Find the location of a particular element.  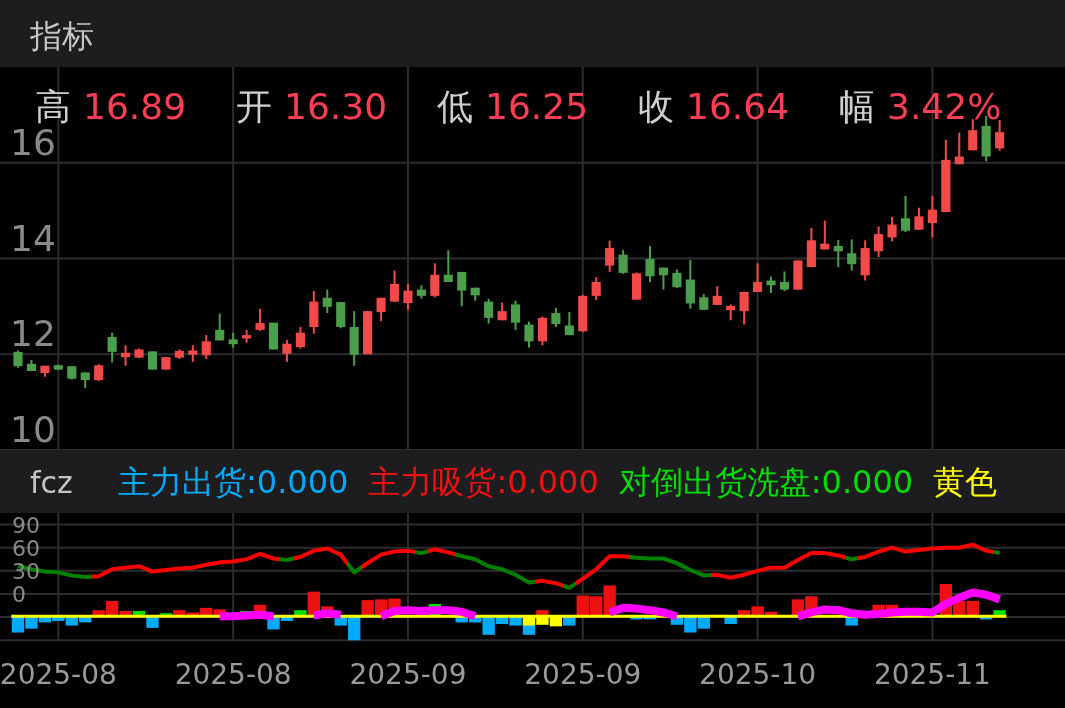

annotation: 低 16.25 is located at coordinates (513, 106).